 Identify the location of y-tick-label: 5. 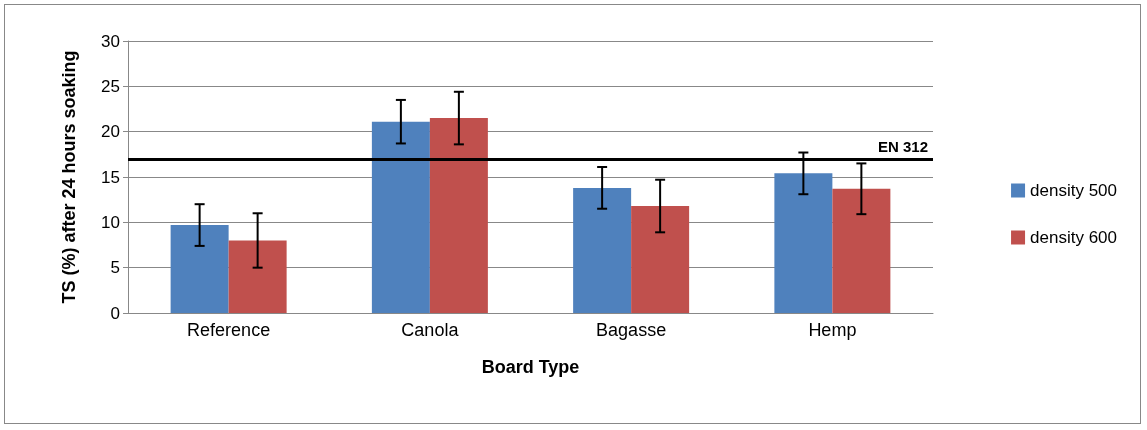
(115, 268).